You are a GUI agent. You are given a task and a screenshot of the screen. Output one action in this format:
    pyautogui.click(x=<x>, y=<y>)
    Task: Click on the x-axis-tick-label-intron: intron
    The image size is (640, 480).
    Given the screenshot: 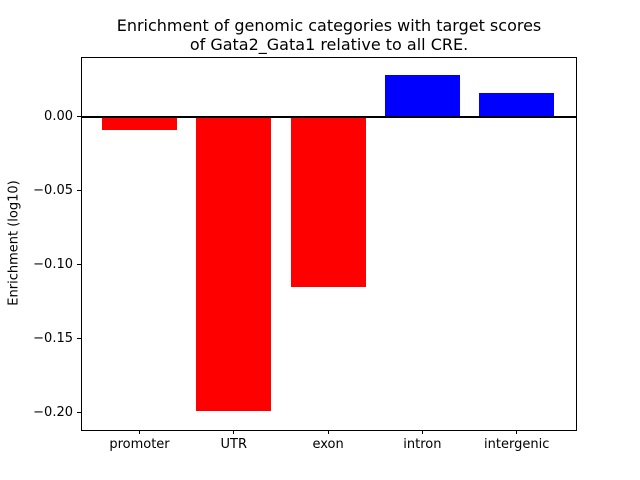 What is the action you would take?
    pyautogui.click(x=422, y=444)
    